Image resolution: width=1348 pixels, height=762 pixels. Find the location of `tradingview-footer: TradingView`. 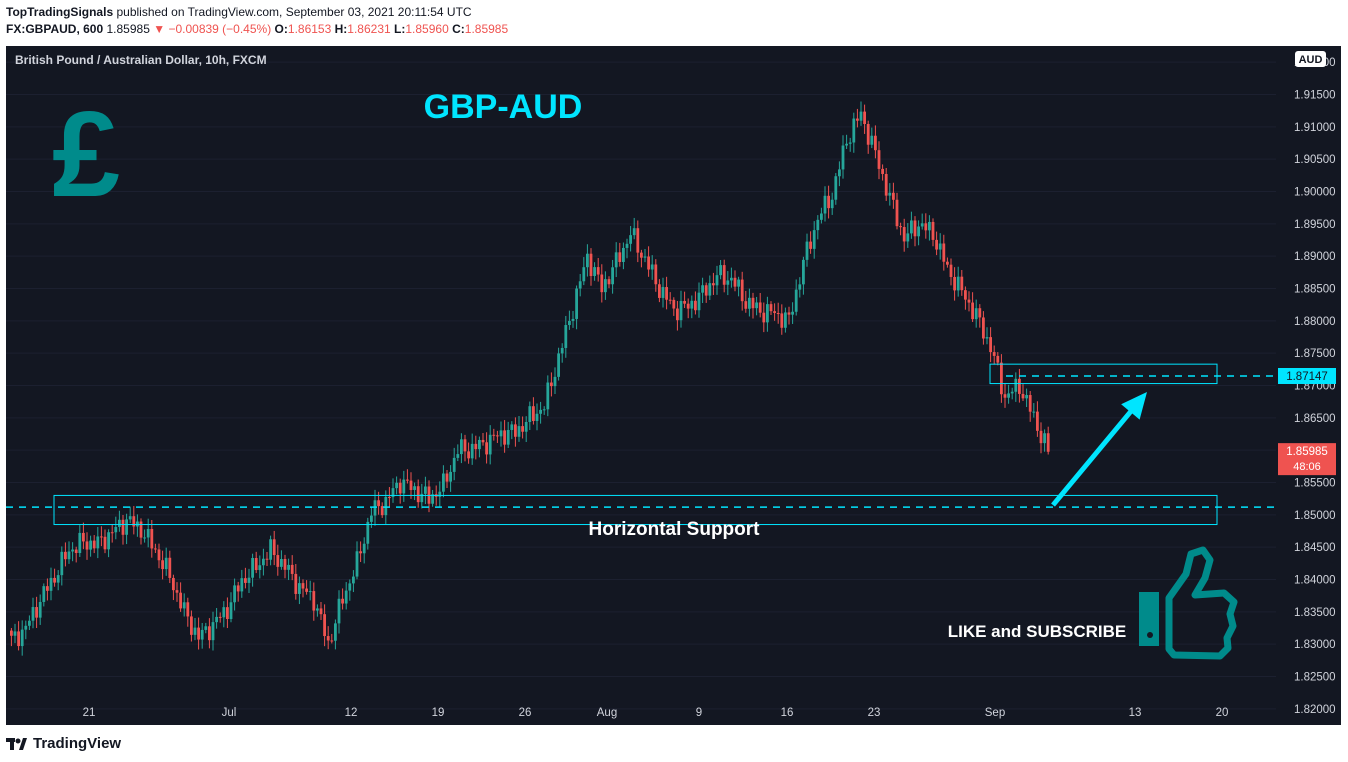

tradingview-footer: TradingView is located at coordinates (63, 743).